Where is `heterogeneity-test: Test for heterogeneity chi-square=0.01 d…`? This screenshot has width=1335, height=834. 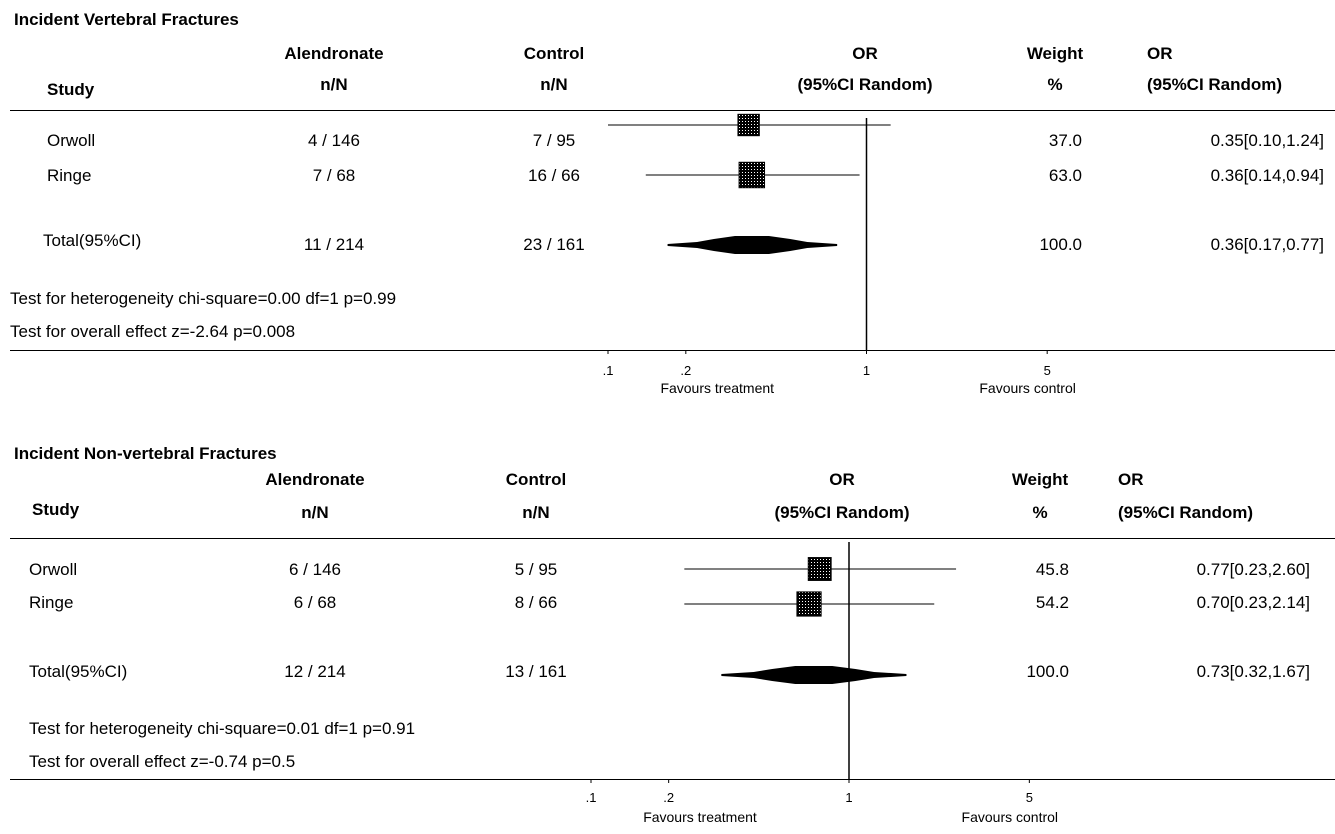
heterogeneity-test: Test for heterogeneity chi-square=0.01 d… is located at coordinates (222, 728).